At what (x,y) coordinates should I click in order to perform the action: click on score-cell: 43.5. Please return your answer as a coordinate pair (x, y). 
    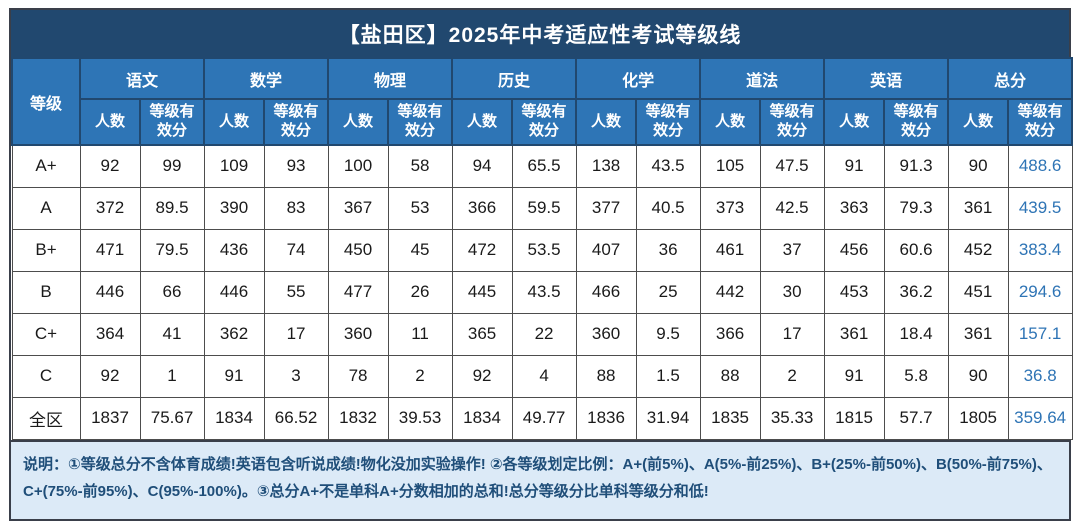
    Looking at the image, I should click on (668, 166).